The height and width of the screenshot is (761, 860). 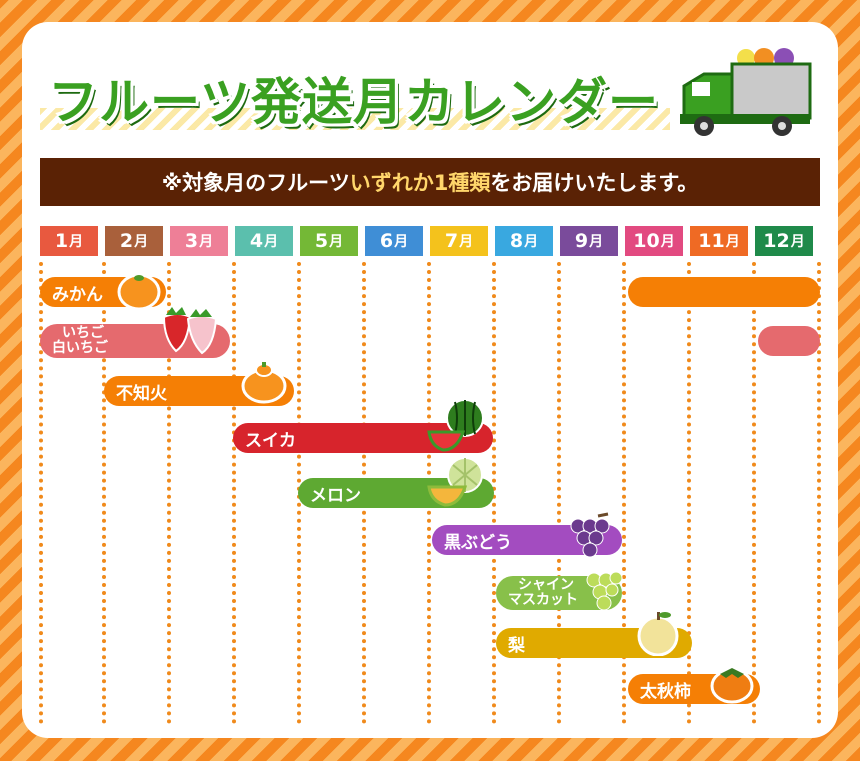 What do you see at coordinates (658, 634) in the screenshot?
I see `pear-icon` at bounding box center [658, 634].